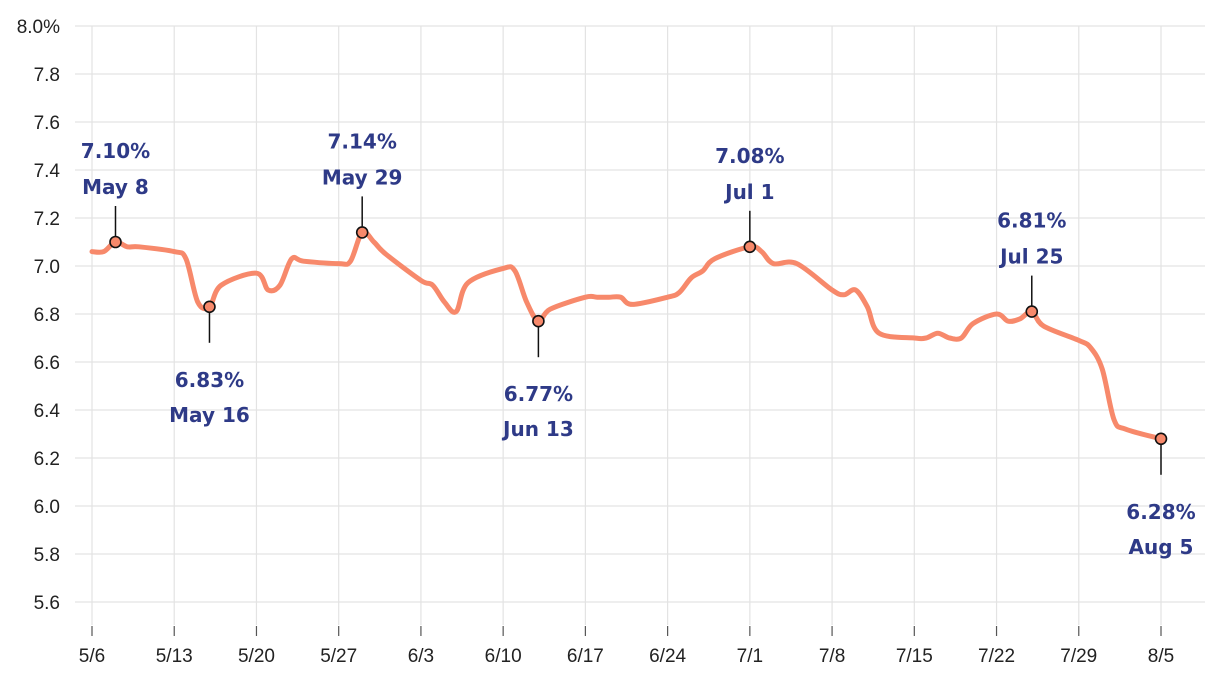 This screenshot has width=1220, height=678. I want to click on annotation: 6.28% Aug 5, so click(1161, 495).